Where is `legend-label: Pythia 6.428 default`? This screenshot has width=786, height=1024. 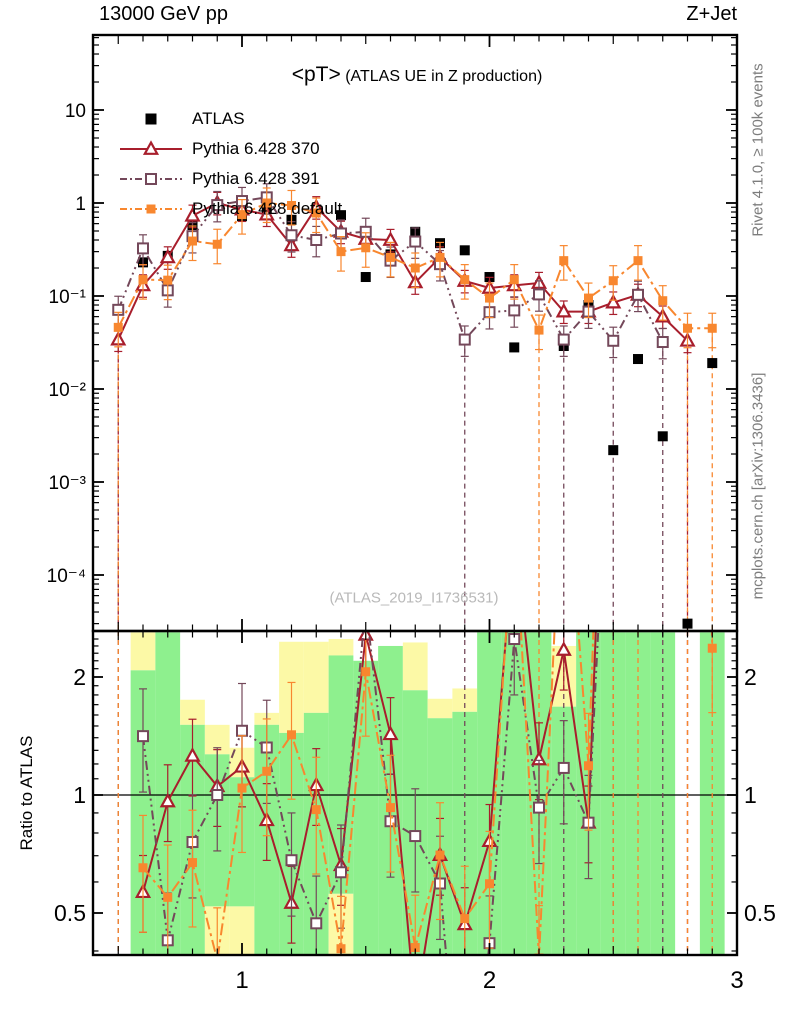
legend-label: Pythia 6.428 default is located at coordinates (267, 208).